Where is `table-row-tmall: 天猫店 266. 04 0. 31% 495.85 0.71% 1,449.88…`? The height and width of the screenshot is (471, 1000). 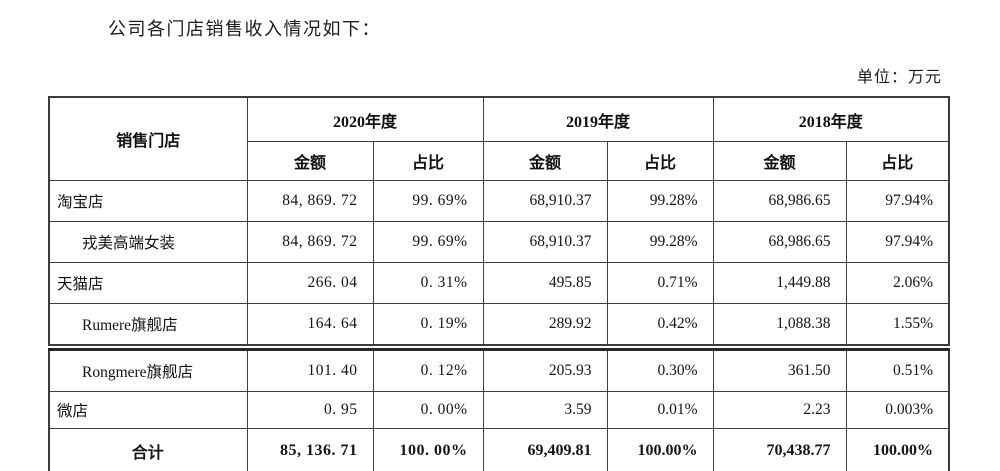
table-row-tmall: 天猫店 266. 04 0. 31% 495.85 0.71% 1,449.88… is located at coordinates (499, 283).